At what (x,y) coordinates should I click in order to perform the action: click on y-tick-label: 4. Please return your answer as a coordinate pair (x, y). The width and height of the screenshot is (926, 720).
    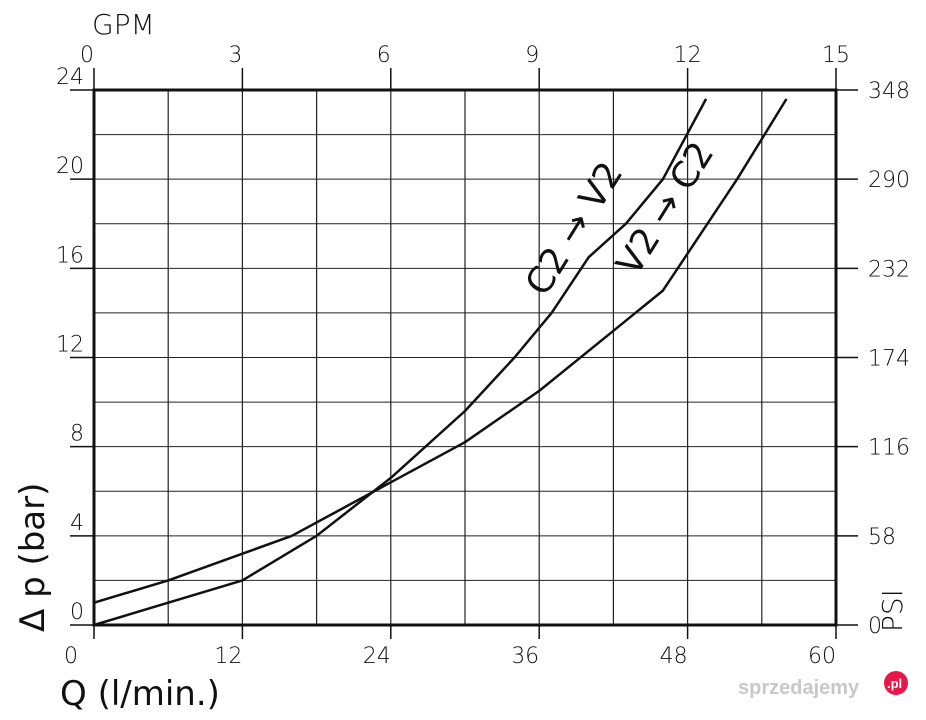
    Looking at the image, I should click on (77, 523).